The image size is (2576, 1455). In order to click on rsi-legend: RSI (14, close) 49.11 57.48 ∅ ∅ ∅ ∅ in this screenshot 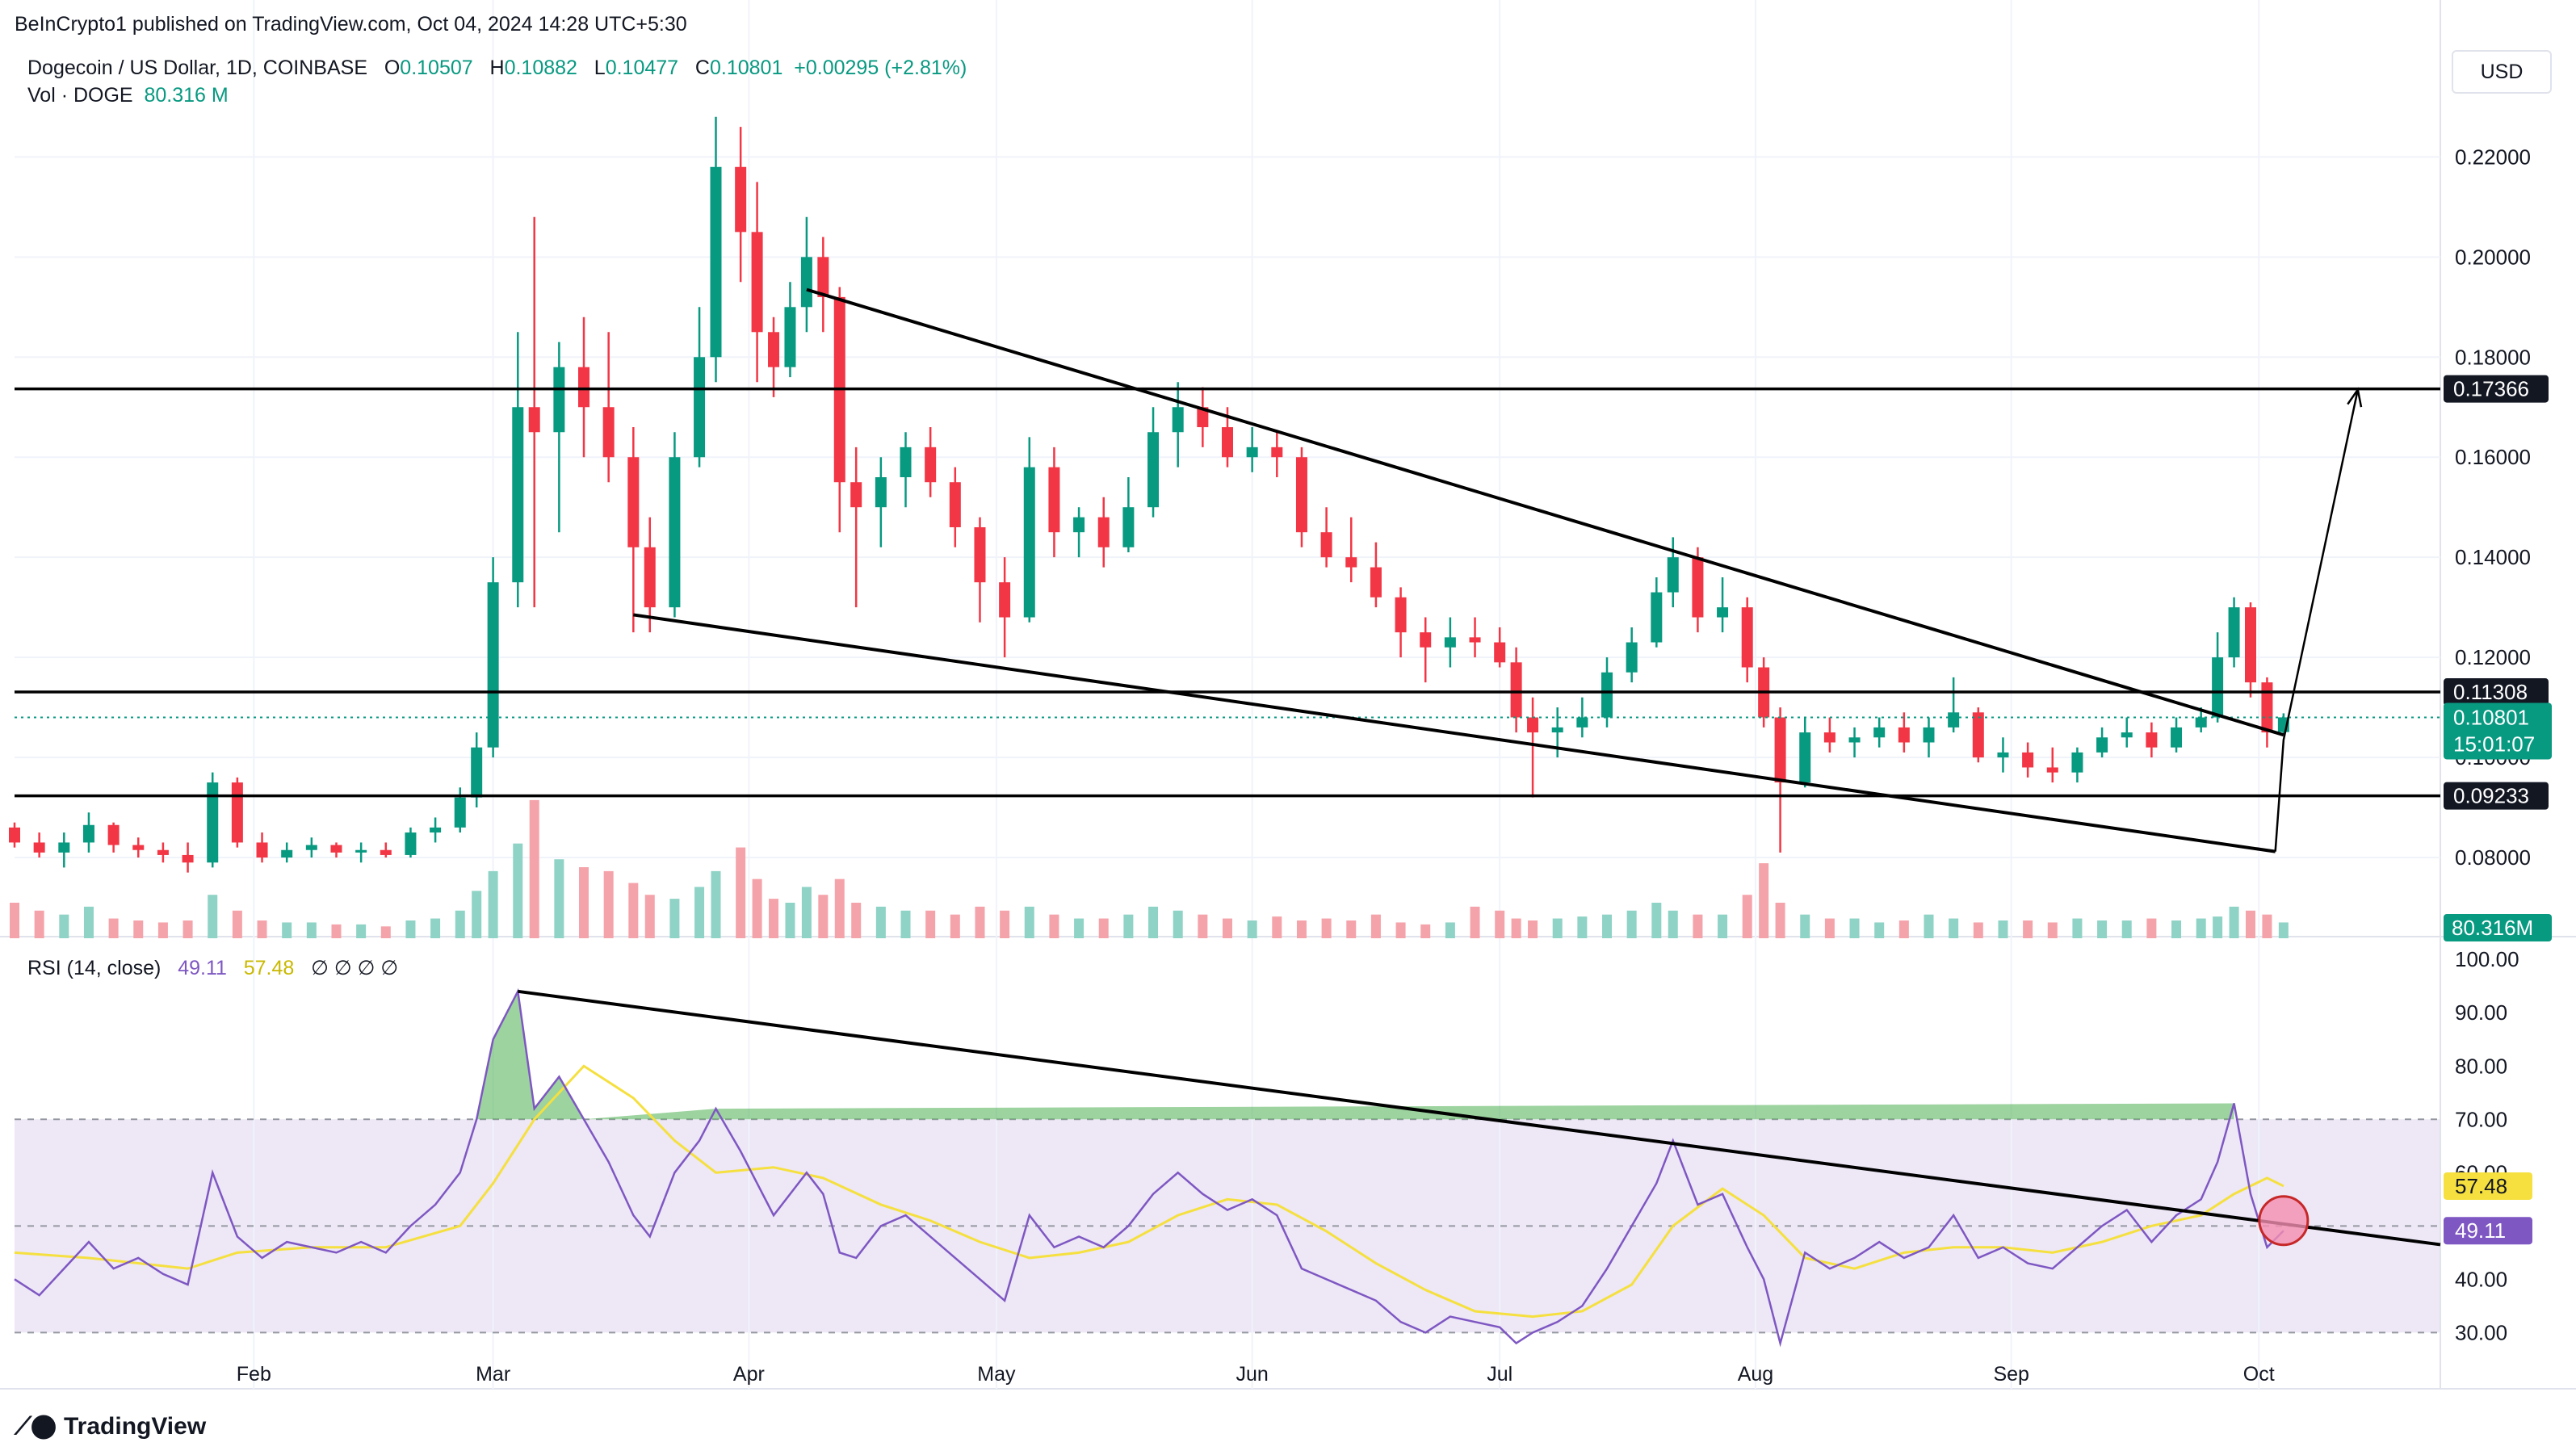, I will do `click(213, 968)`.